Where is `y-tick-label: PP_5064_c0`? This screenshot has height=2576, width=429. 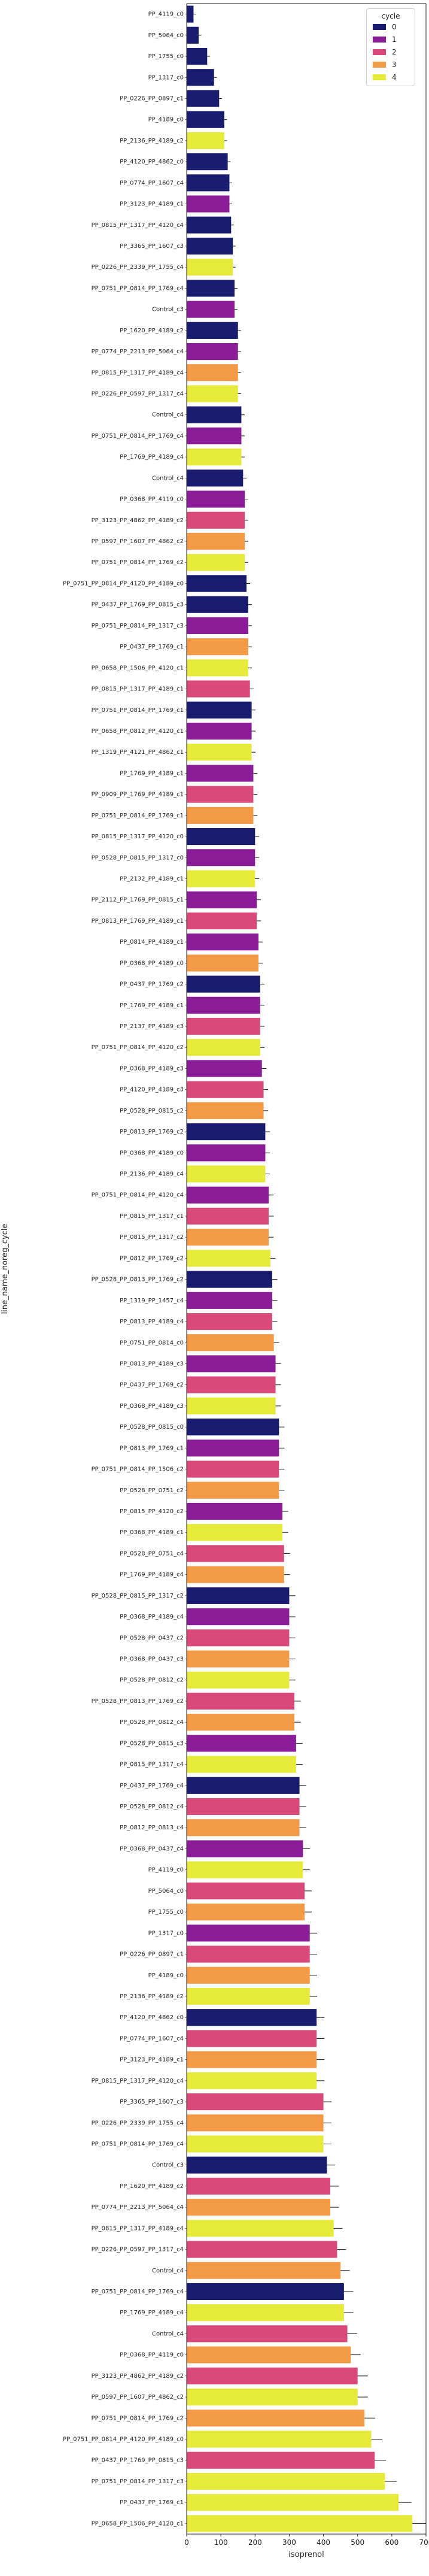
y-tick-label: PP_5064_c0 is located at coordinates (166, 35).